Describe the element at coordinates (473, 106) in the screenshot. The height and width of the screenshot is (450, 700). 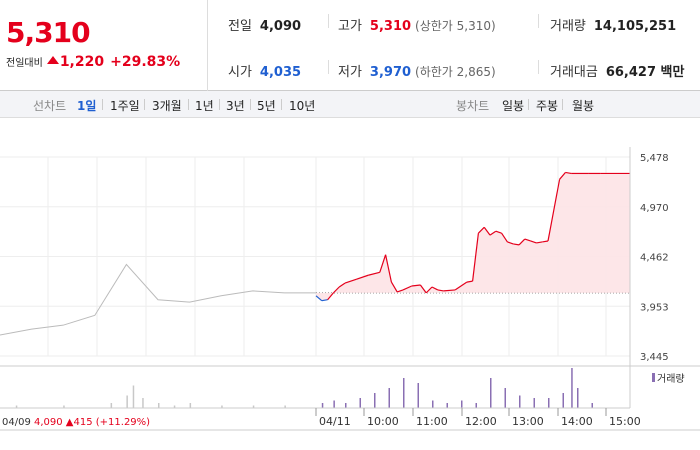
I see `candle-chart-label: 봉차트` at that location.